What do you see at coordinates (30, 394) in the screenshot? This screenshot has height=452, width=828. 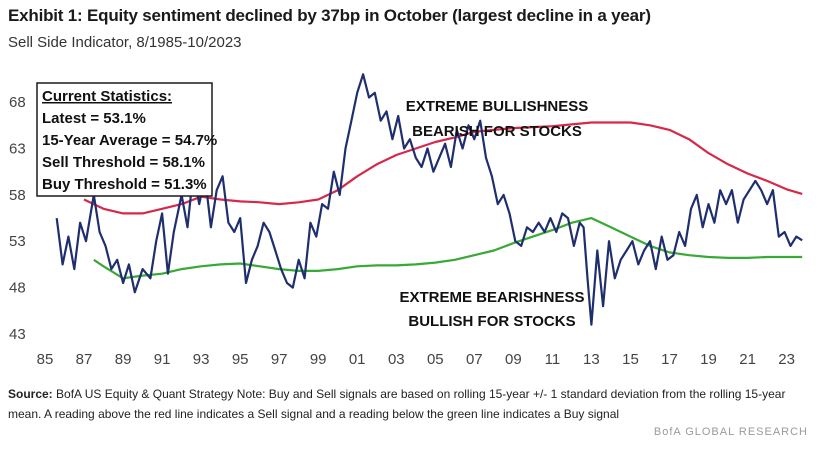 I see `source-label: Source:` at bounding box center [30, 394].